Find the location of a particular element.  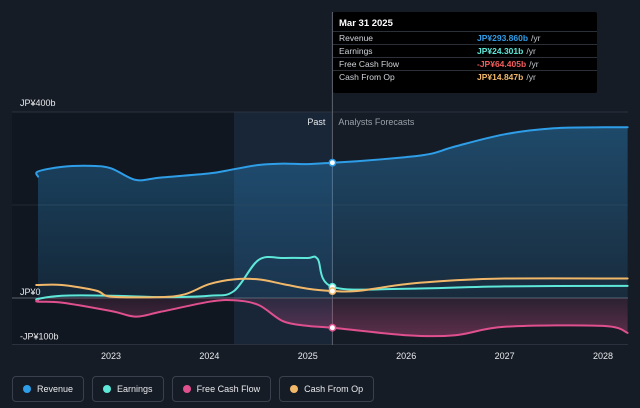

tooltip-row-cfo: Cash From Op JP¥14.847b/yr is located at coordinates (465, 77).